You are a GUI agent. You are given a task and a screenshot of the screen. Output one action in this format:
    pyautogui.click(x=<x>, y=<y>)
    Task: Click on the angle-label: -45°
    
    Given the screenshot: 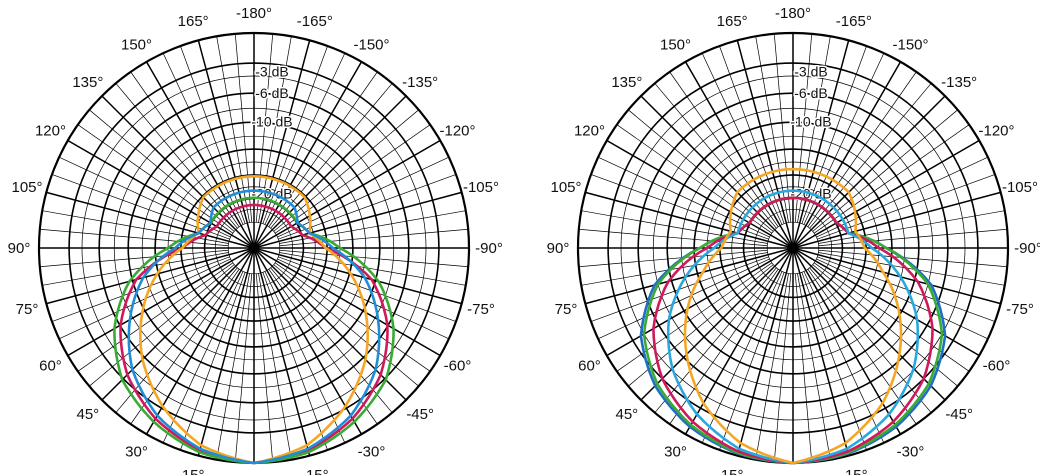 What is the action you would take?
    pyautogui.click(x=420, y=414)
    